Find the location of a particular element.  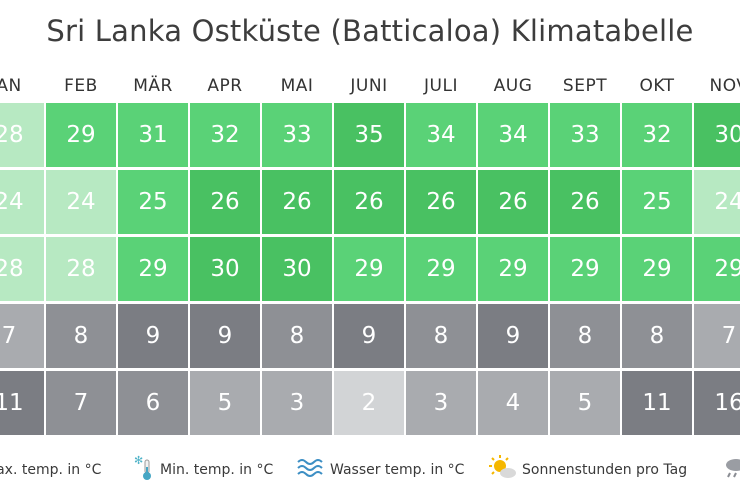

max-temp-cell: 30 is located at coordinates (717, 135).